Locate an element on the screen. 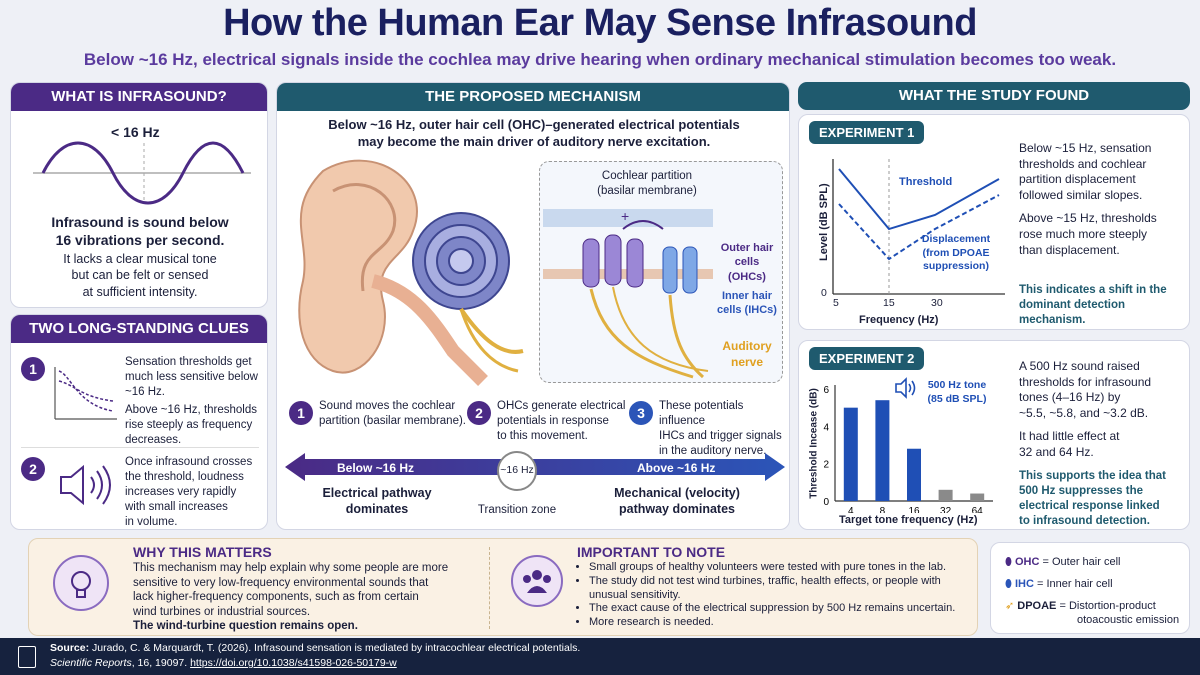  desc-line-2: but can be felt or sensed is located at coordinates (140, 275).